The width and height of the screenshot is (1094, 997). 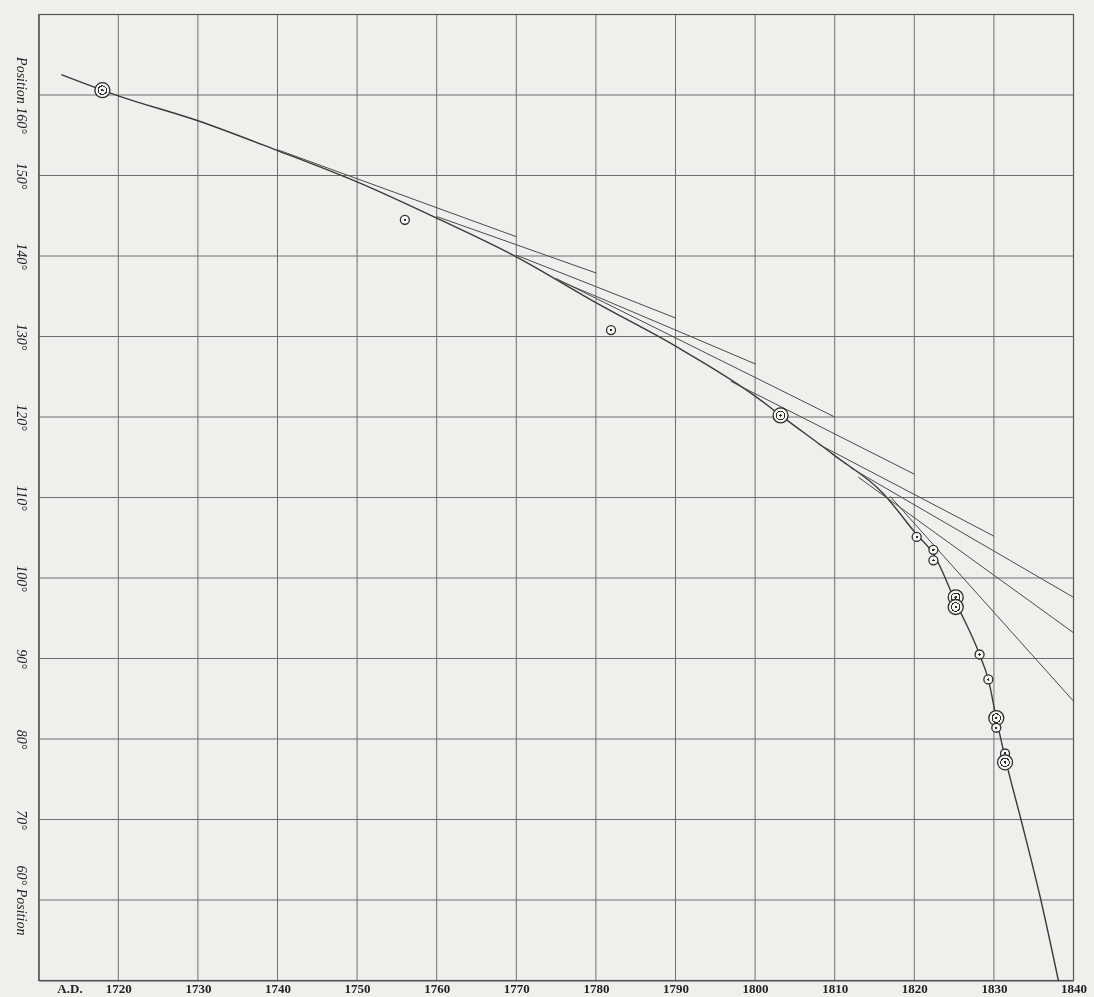 I want to click on y-tick-label: 60° Position, so click(x=22, y=900).